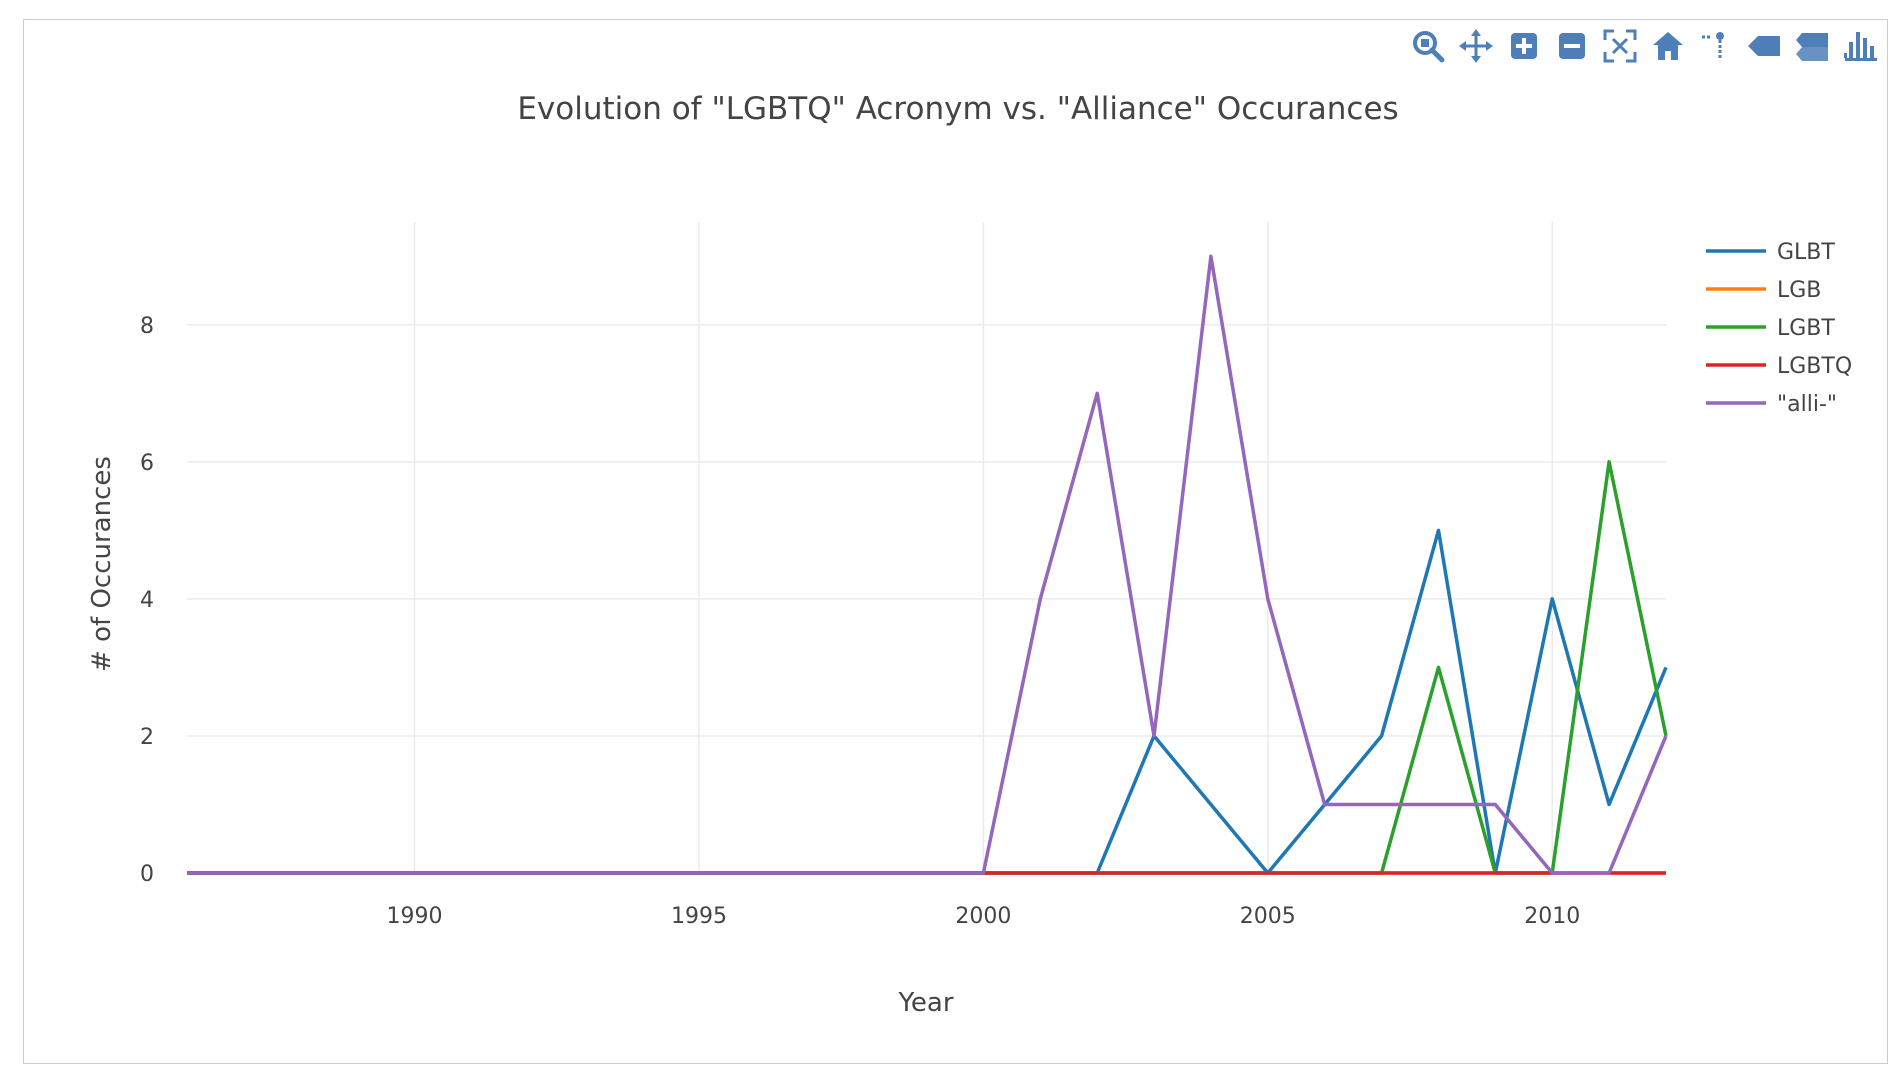  What do you see at coordinates (1764, 46) in the screenshot?
I see `hover-closest-icon` at bounding box center [1764, 46].